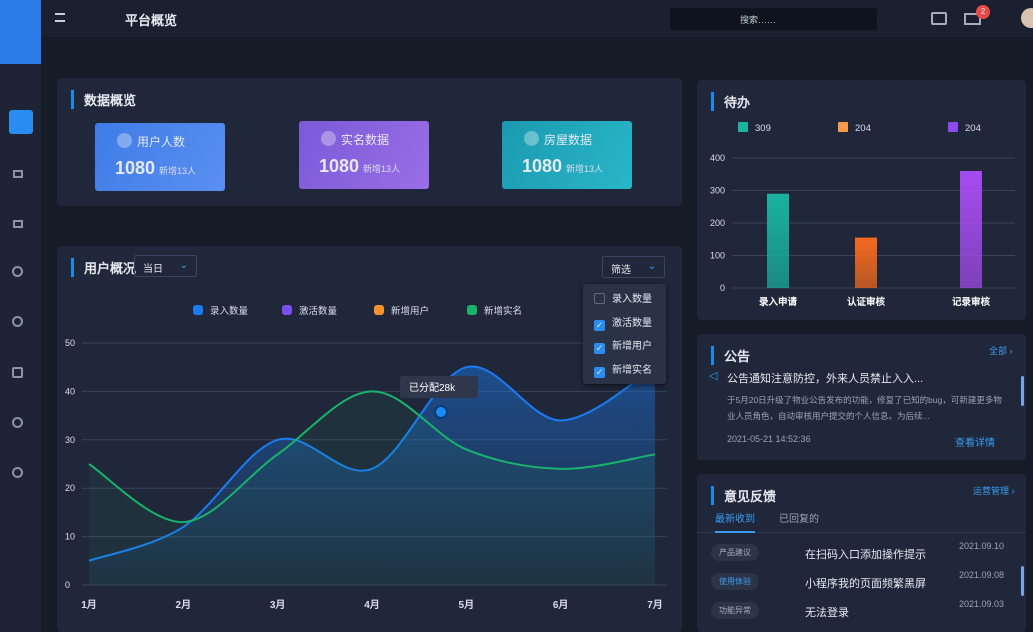 The width and height of the screenshot is (1033, 632). I want to click on filter: 筛选, so click(621, 270).